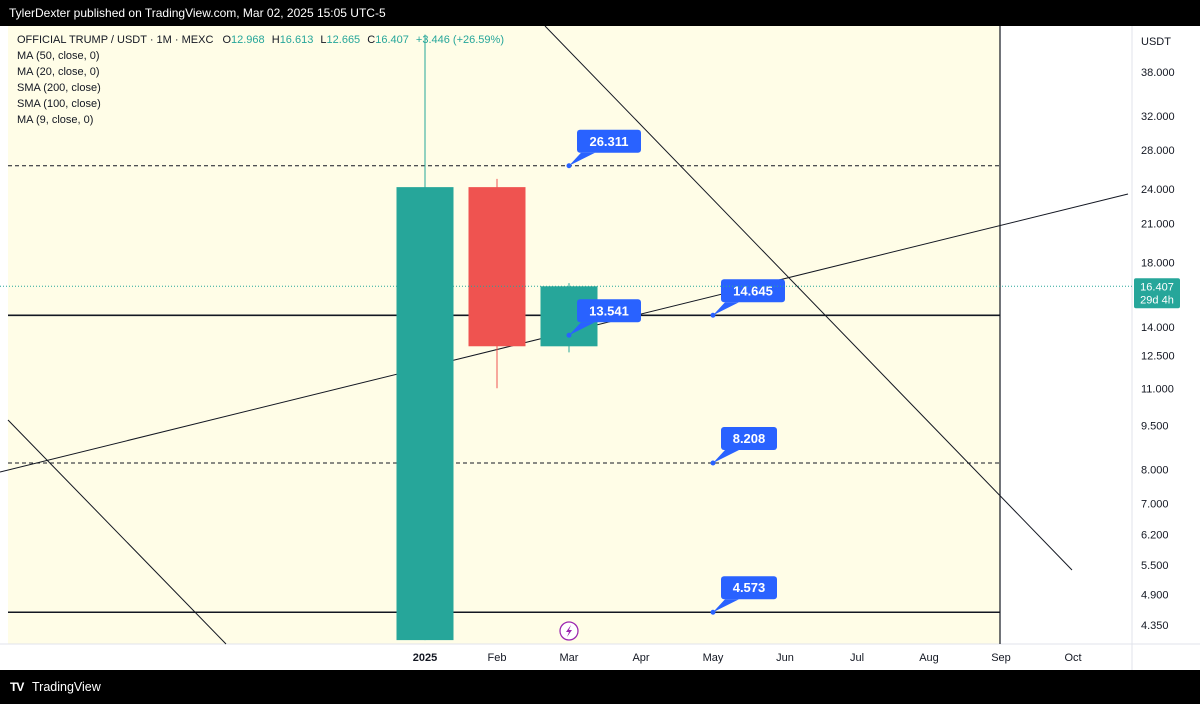 Image resolution: width=1200 pixels, height=704 pixels. Describe the element at coordinates (343, 40) in the screenshot. I see `ohlc-low-value: 12.665` at that location.